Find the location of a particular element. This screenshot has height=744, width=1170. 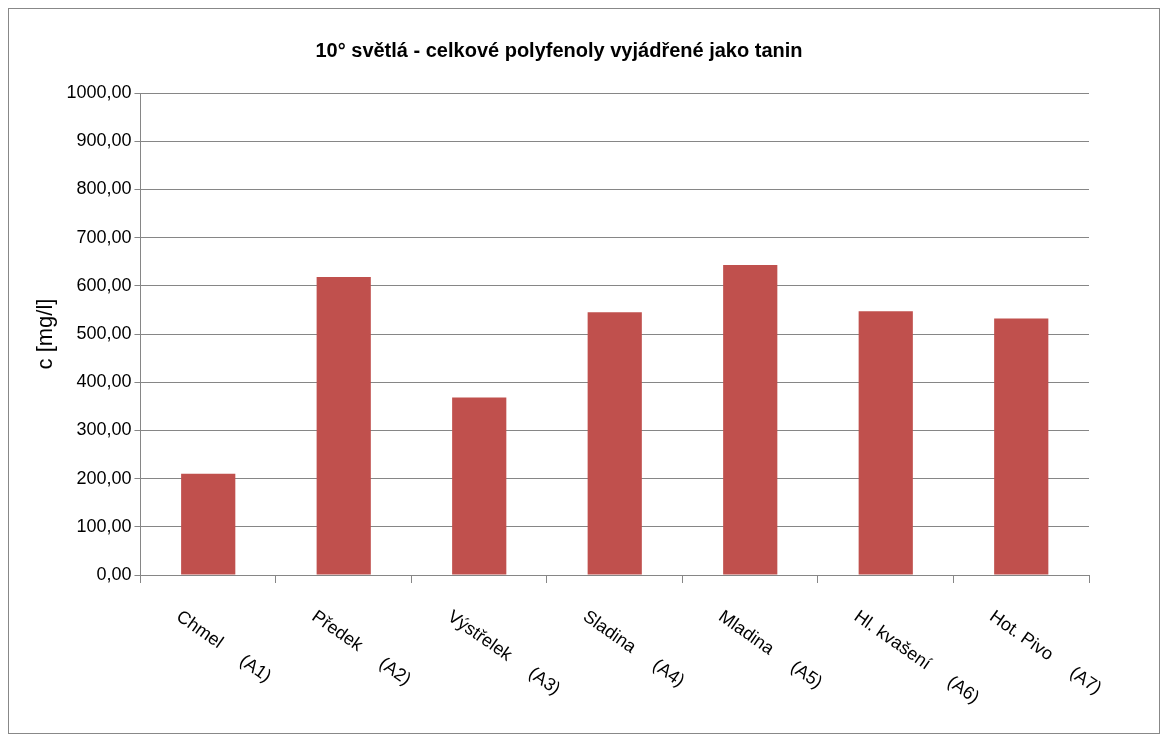

y-tick-label: 0,00 is located at coordinates (114, 573).